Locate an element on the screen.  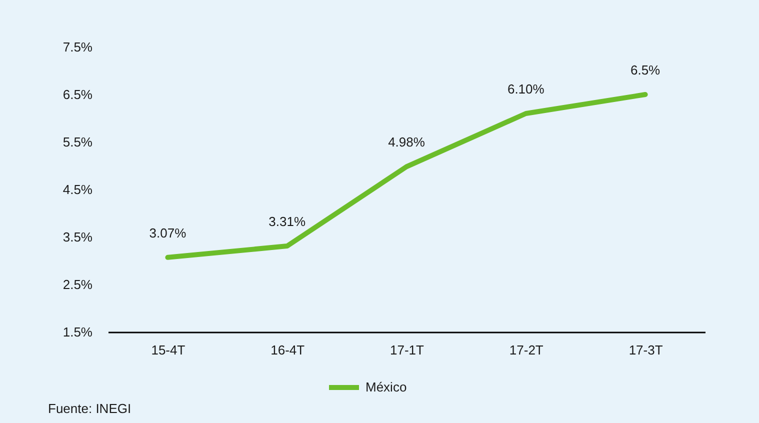
x-tick-label: 16-4T is located at coordinates (287, 350).